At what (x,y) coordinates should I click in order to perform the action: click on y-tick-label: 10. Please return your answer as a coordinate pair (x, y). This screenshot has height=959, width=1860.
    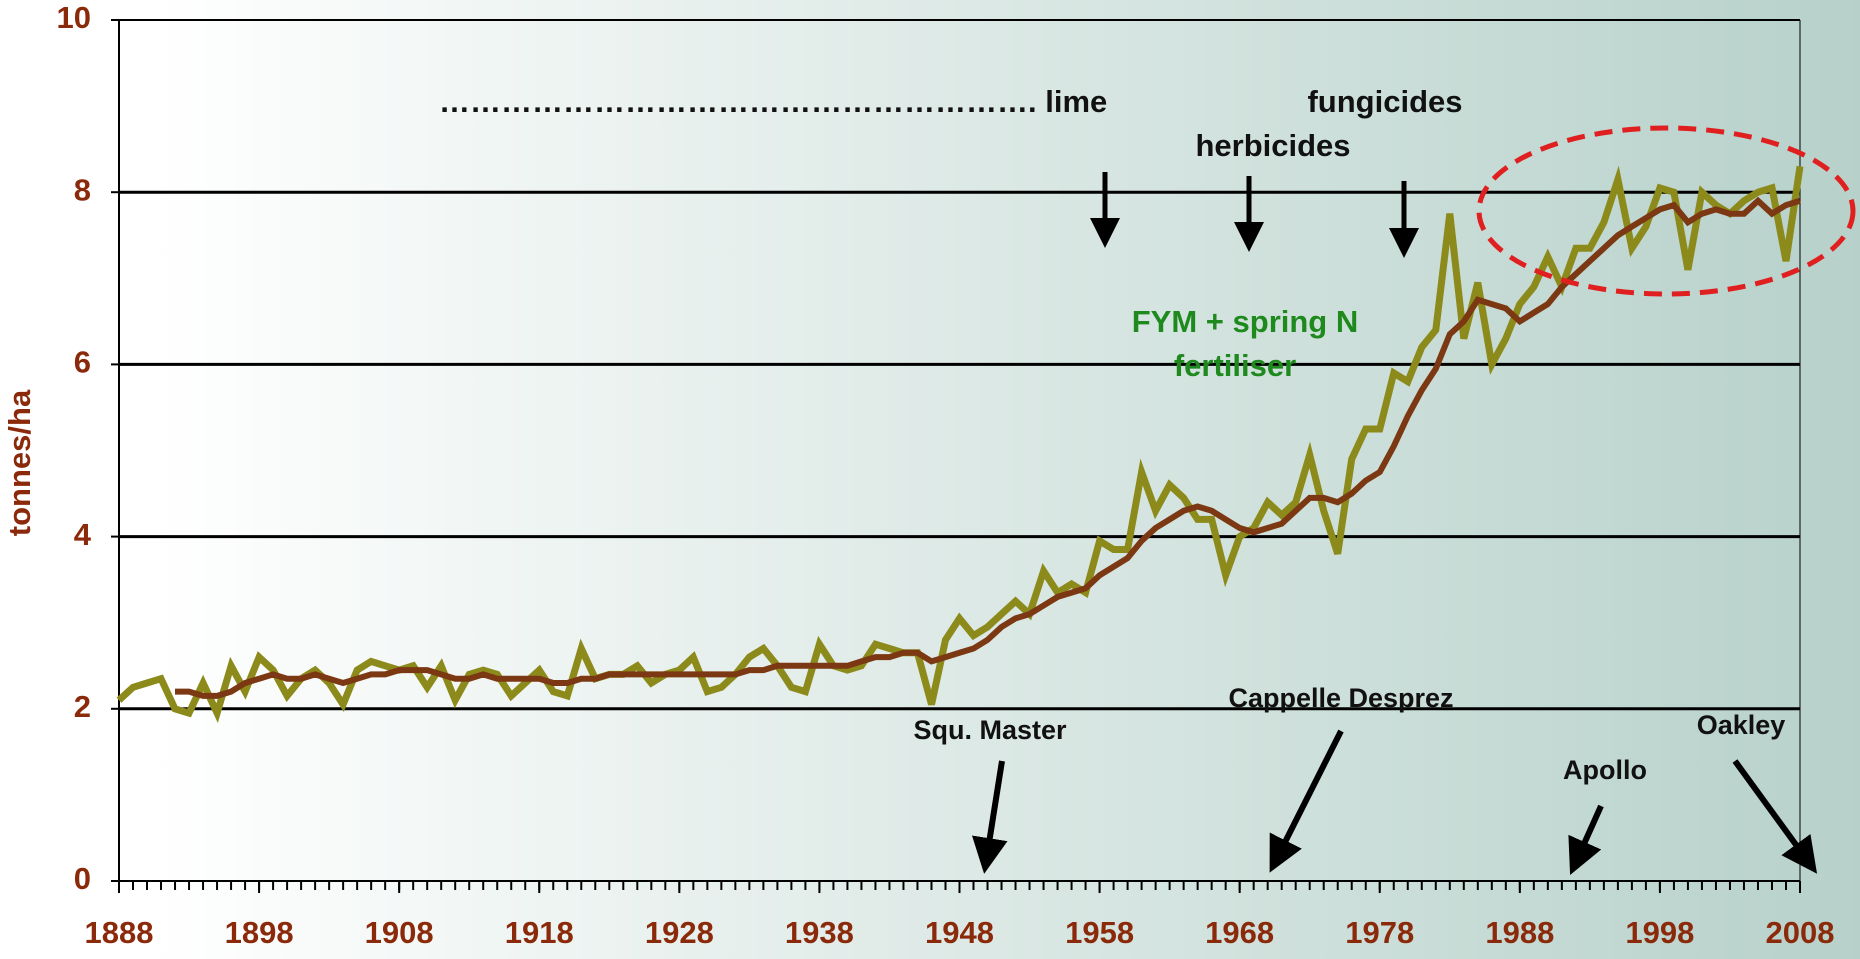
    Looking at the image, I should click on (74, 17).